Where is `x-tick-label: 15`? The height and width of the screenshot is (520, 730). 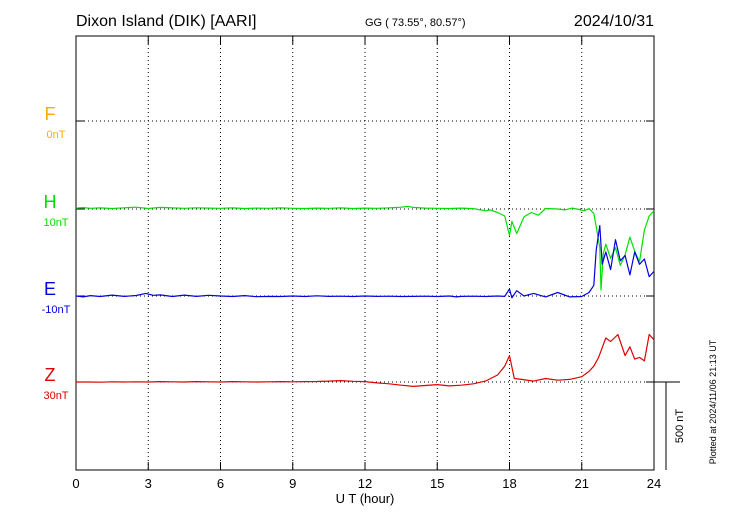
x-tick-label: 15 is located at coordinates (437, 483).